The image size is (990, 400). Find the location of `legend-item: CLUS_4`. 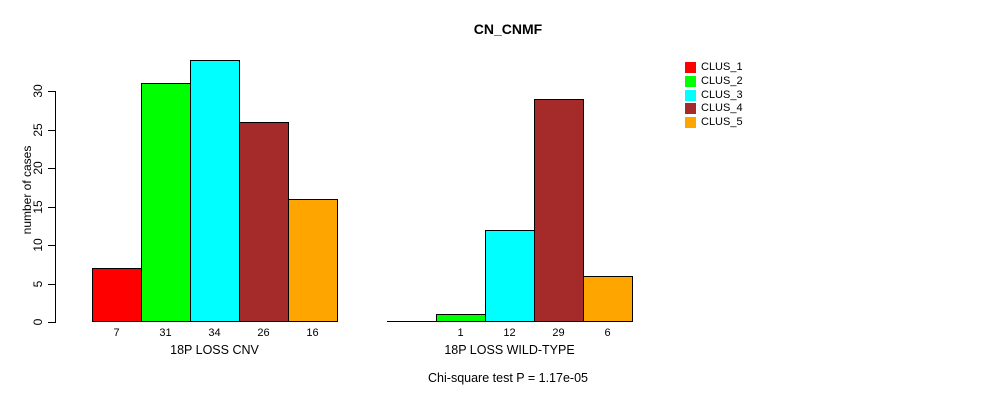

legend-item: CLUS_4 is located at coordinates (714, 109).